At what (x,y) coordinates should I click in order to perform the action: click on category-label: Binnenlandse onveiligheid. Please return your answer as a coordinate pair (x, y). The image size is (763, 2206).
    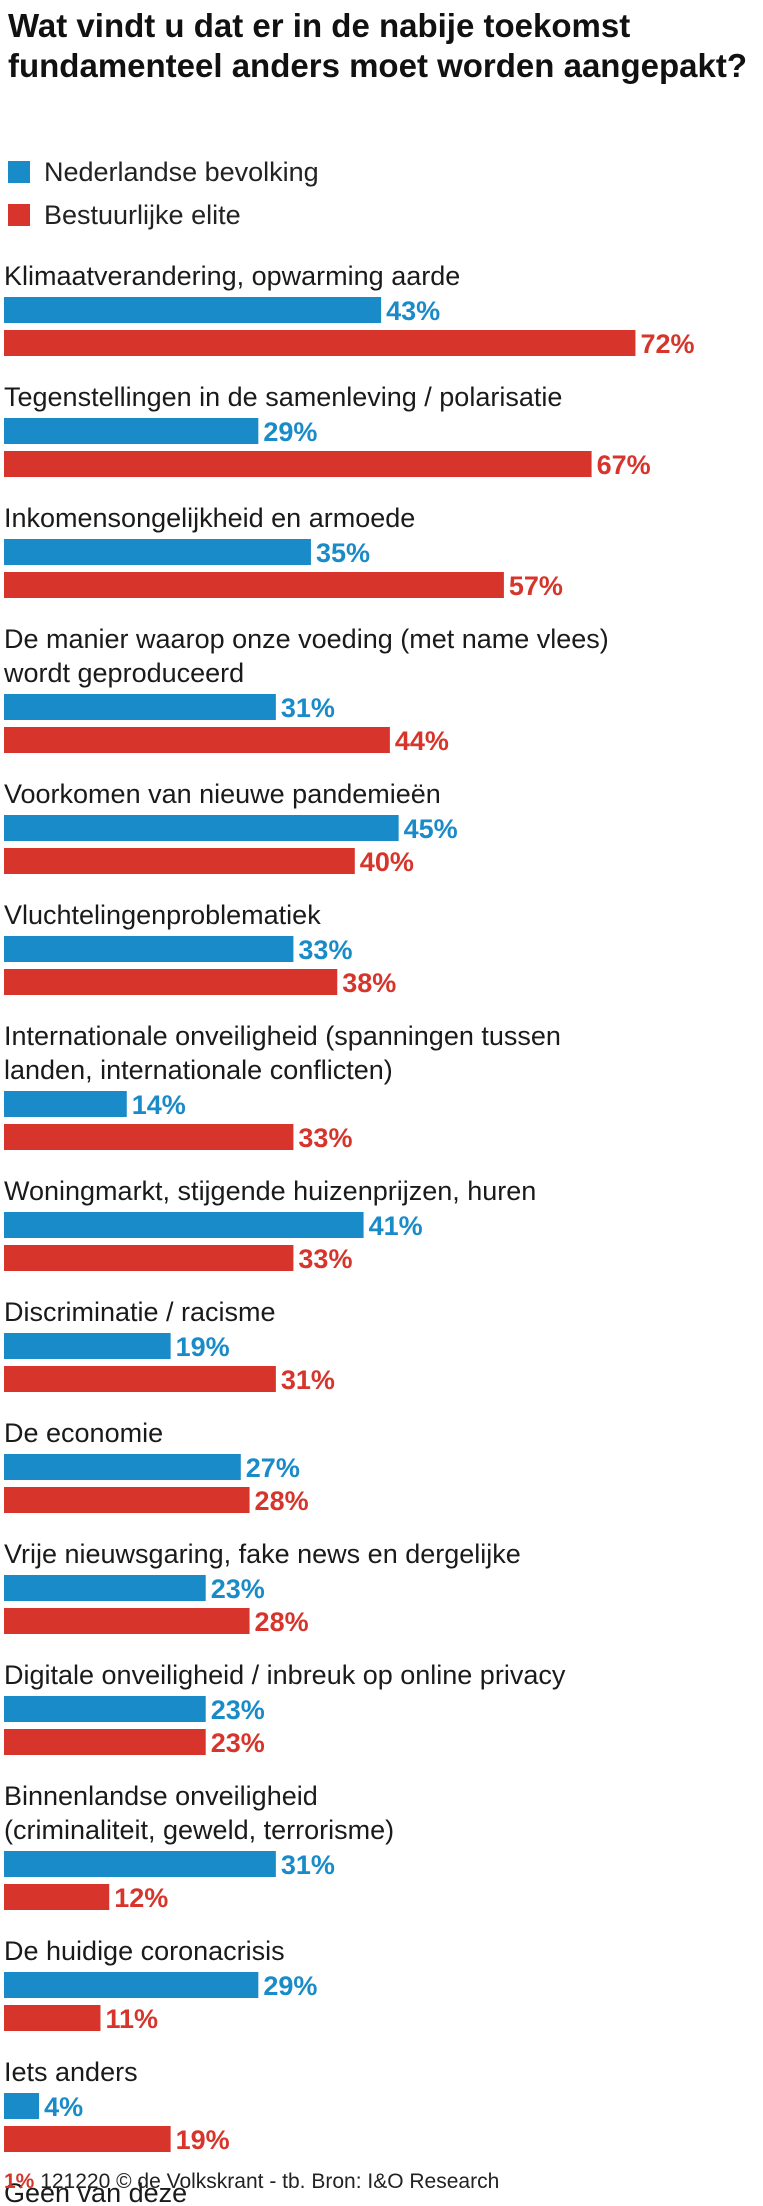
    Looking at the image, I should click on (161, 1796).